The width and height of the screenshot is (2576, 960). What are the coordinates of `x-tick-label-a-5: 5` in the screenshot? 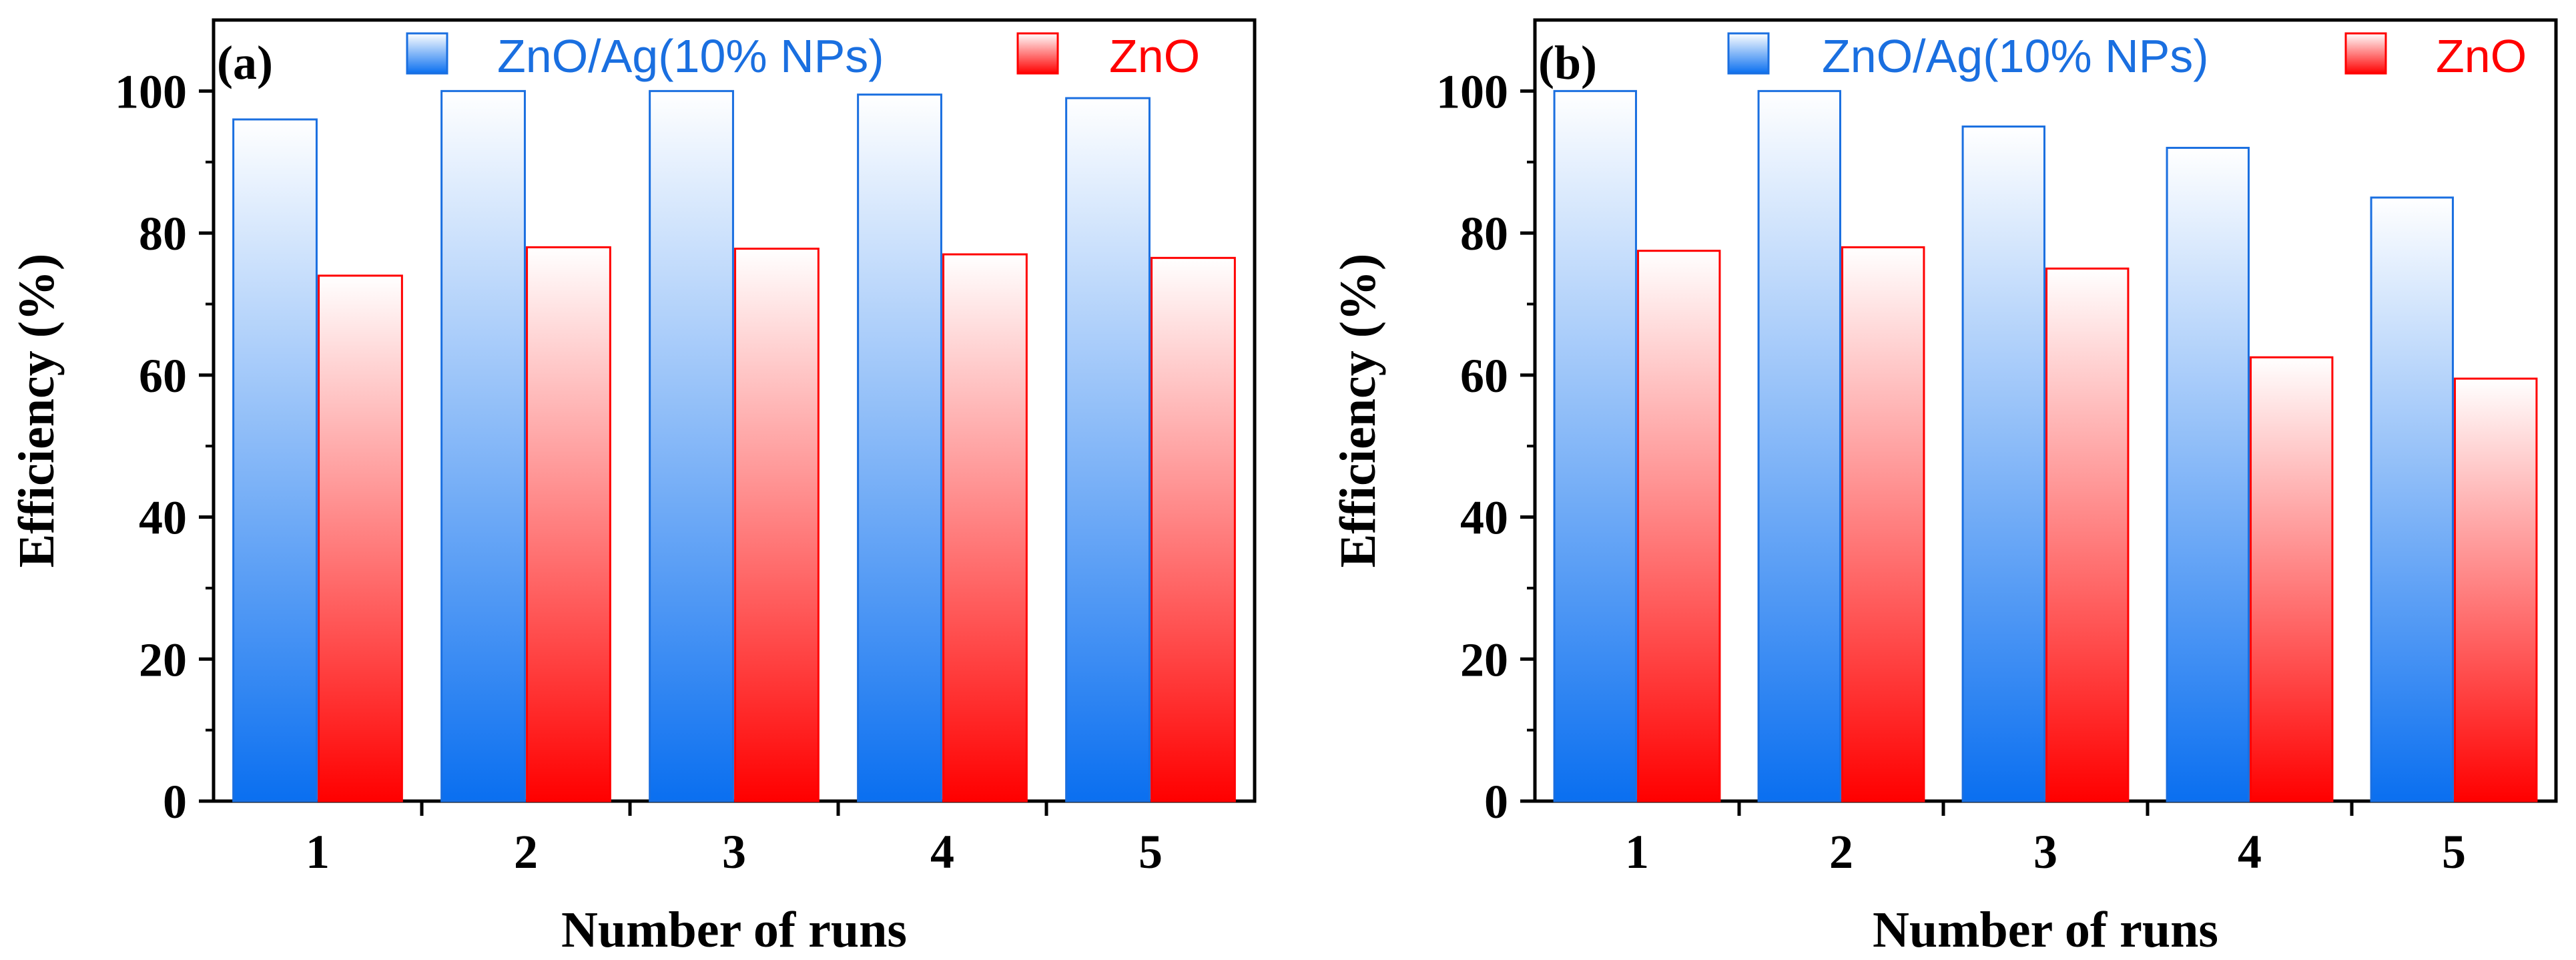 It's located at (1151, 852).